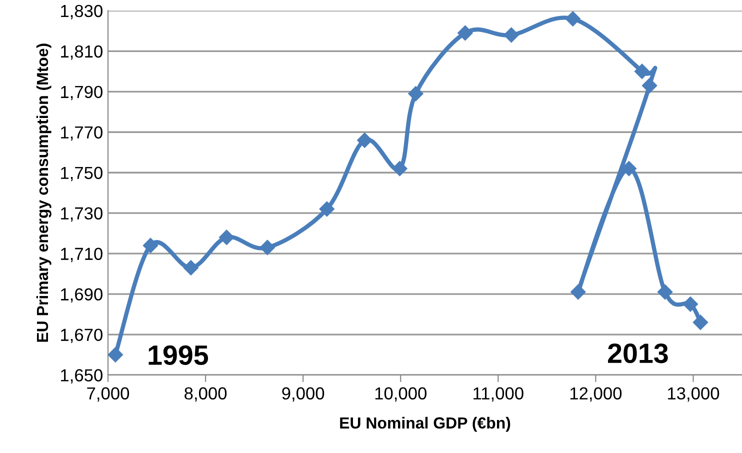  What do you see at coordinates (81, 376) in the screenshot?
I see `y-tick-label: 1,650` at bounding box center [81, 376].